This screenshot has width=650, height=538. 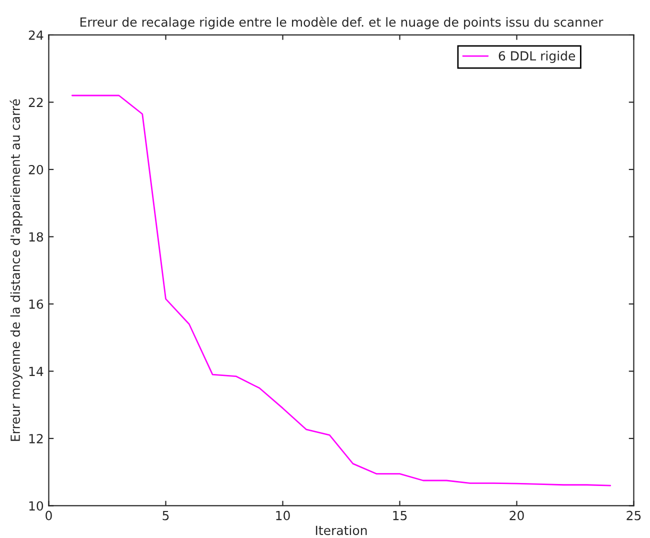 I want to click on y-axis-title: Erreur moyenne de la distance d'appariement au carré, so click(x=16, y=270).